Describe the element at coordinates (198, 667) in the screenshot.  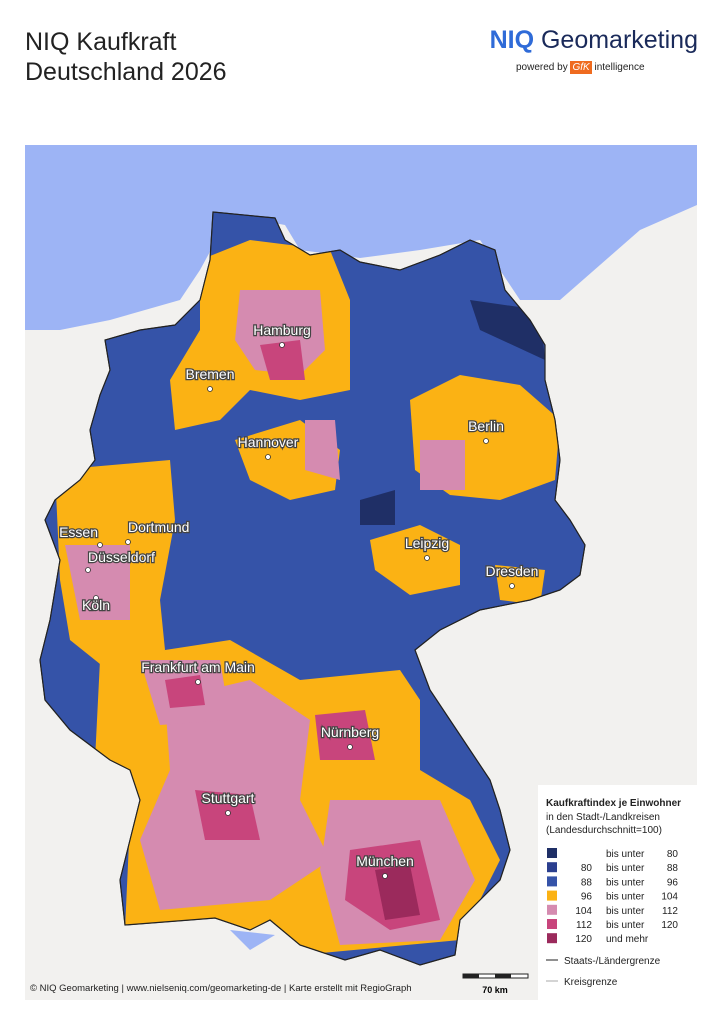
I see `city-label: Frankfurt am Main` at that location.